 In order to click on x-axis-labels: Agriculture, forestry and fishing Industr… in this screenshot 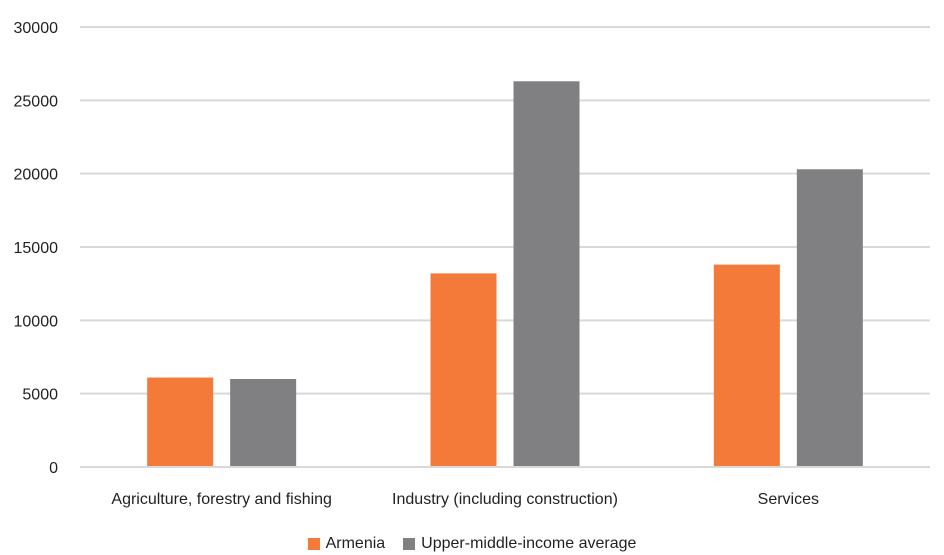, I will do `click(505, 487)`.